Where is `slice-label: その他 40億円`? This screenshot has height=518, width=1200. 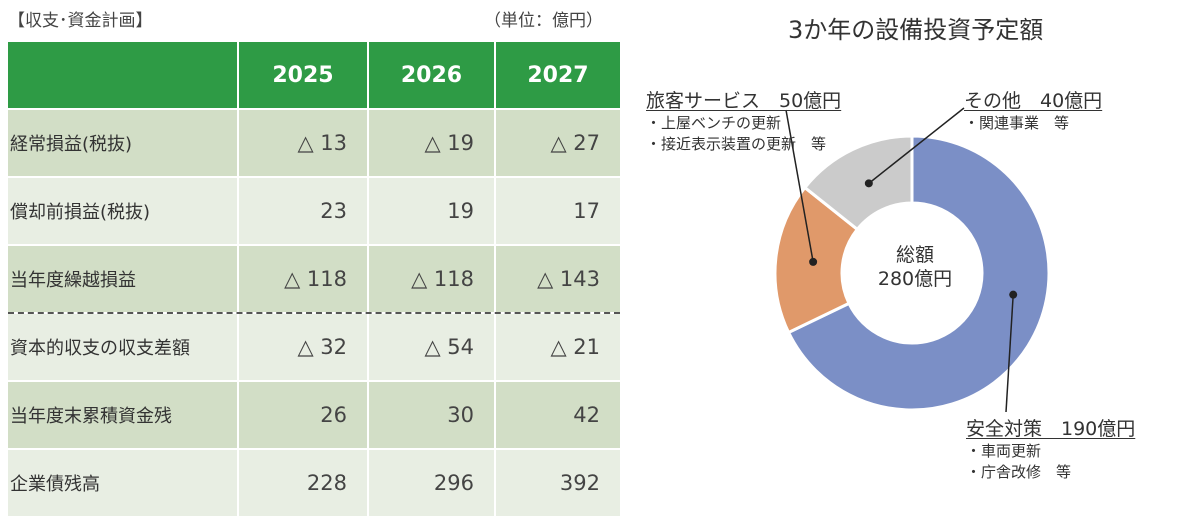
slice-label: その他 40億円 is located at coordinates (1033, 101).